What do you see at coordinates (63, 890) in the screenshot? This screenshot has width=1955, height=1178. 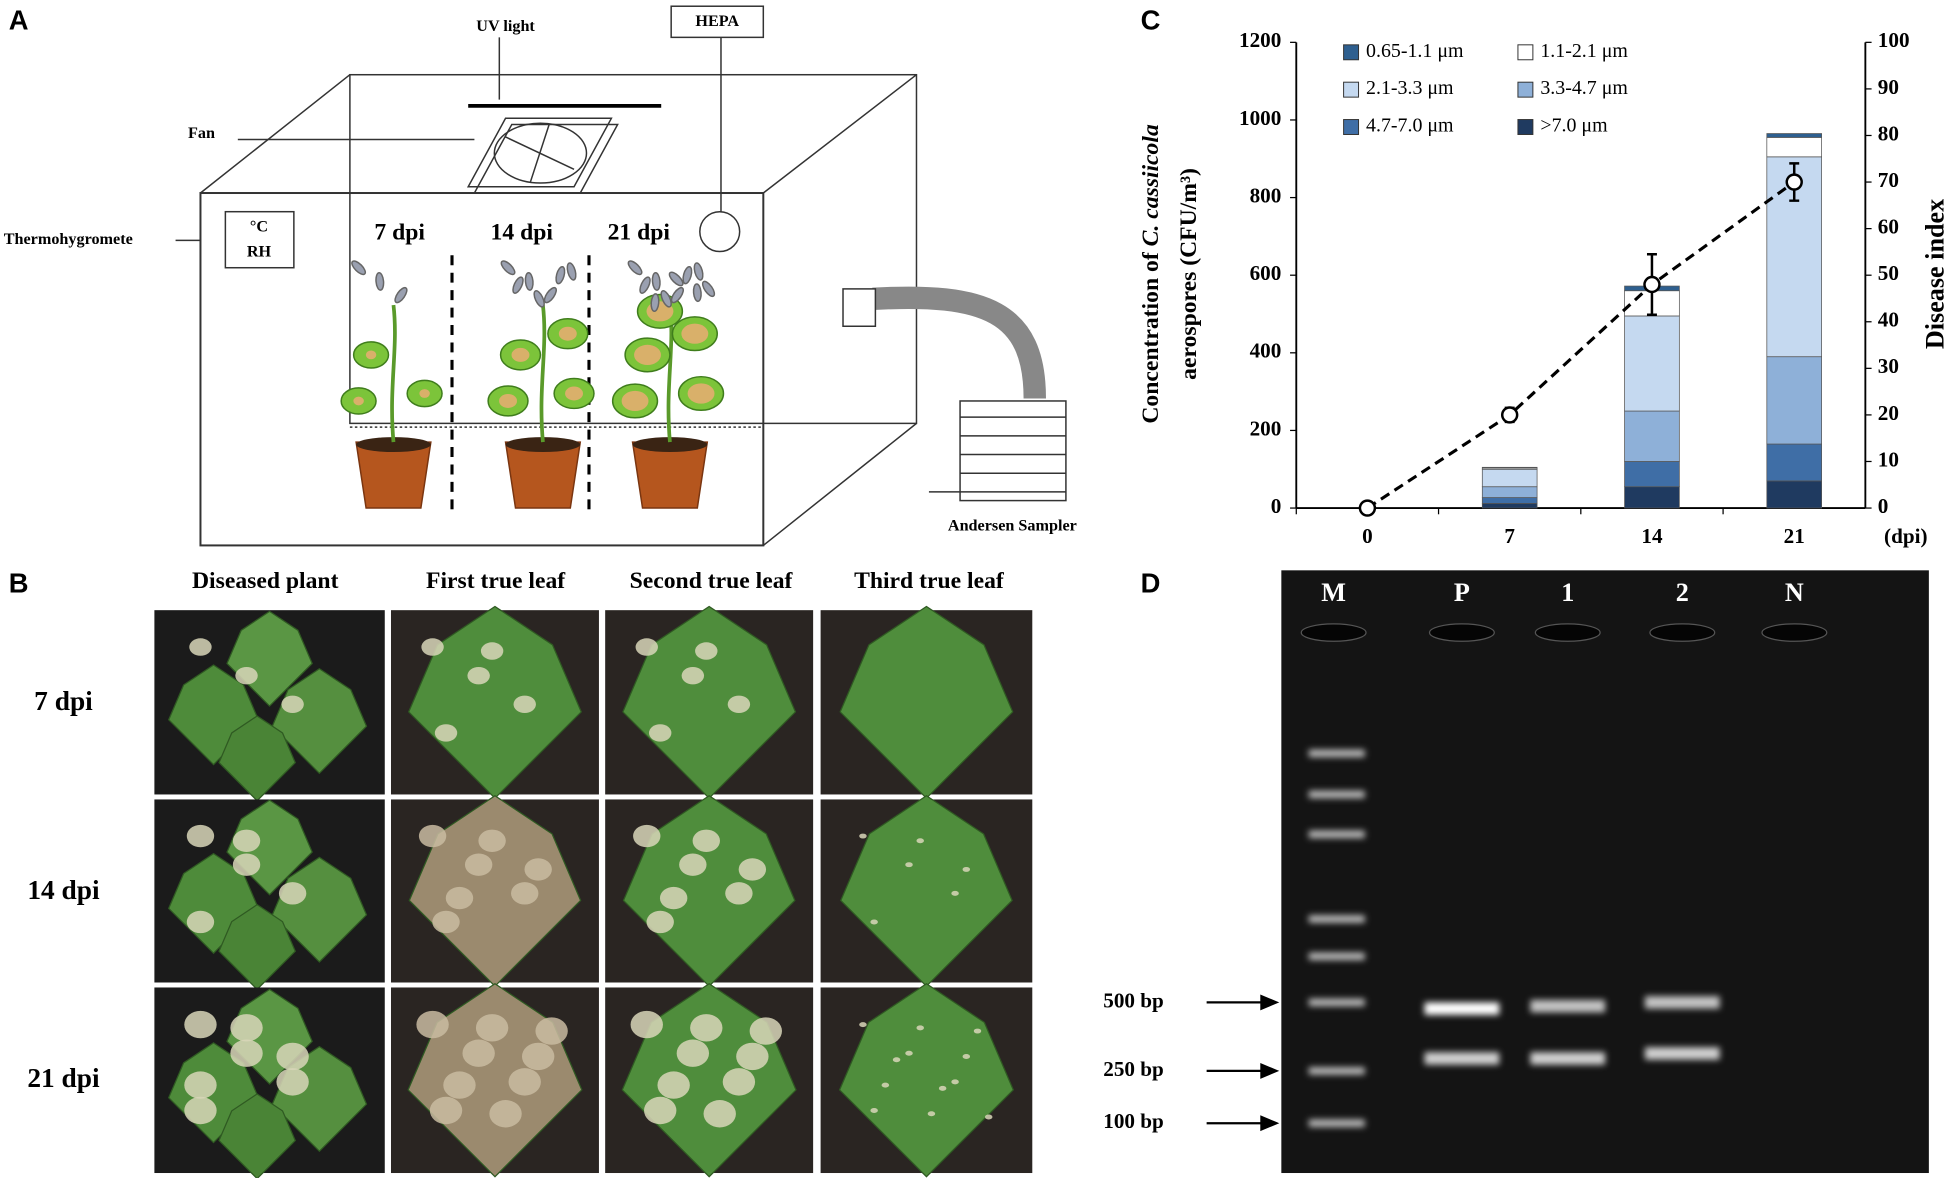 I see `row-header: 14 dpi` at bounding box center [63, 890].